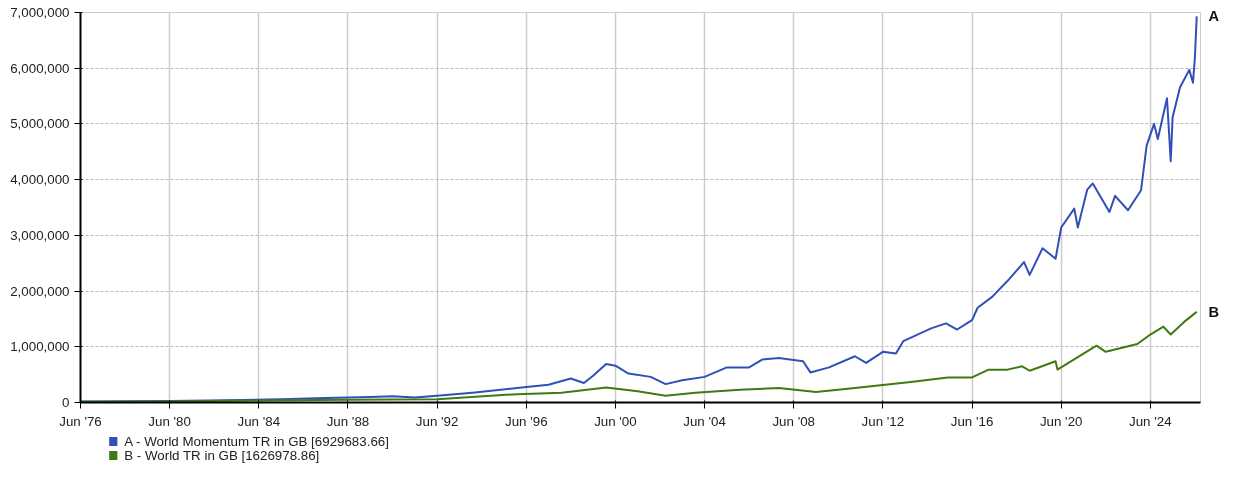 This screenshot has width=1237, height=494. Describe the element at coordinates (40, 347) in the screenshot. I see `y-tick-label: 1,000,000` at that location.